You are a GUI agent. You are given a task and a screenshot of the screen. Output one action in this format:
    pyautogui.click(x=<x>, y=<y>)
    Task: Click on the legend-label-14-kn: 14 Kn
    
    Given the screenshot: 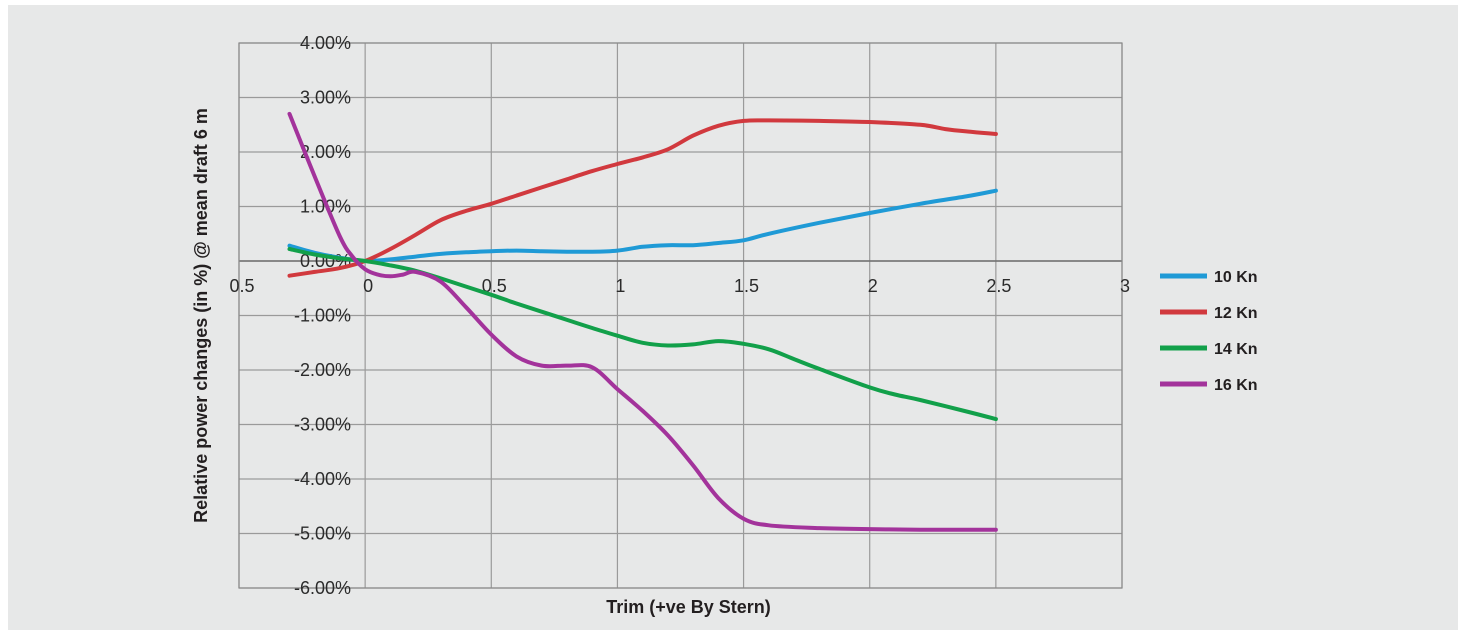 What is the action you would take?
    pyautogui.click(x=1236, y=349)
    